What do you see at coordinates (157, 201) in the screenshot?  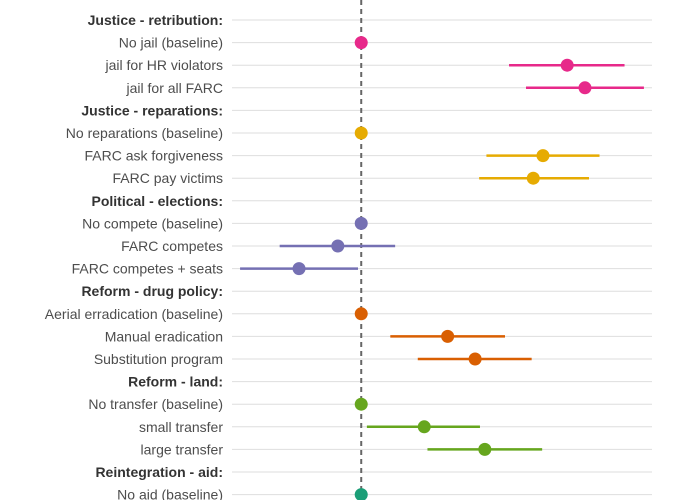 I see `group-header-label: Political - elections:` at bounding box center [157, 201].